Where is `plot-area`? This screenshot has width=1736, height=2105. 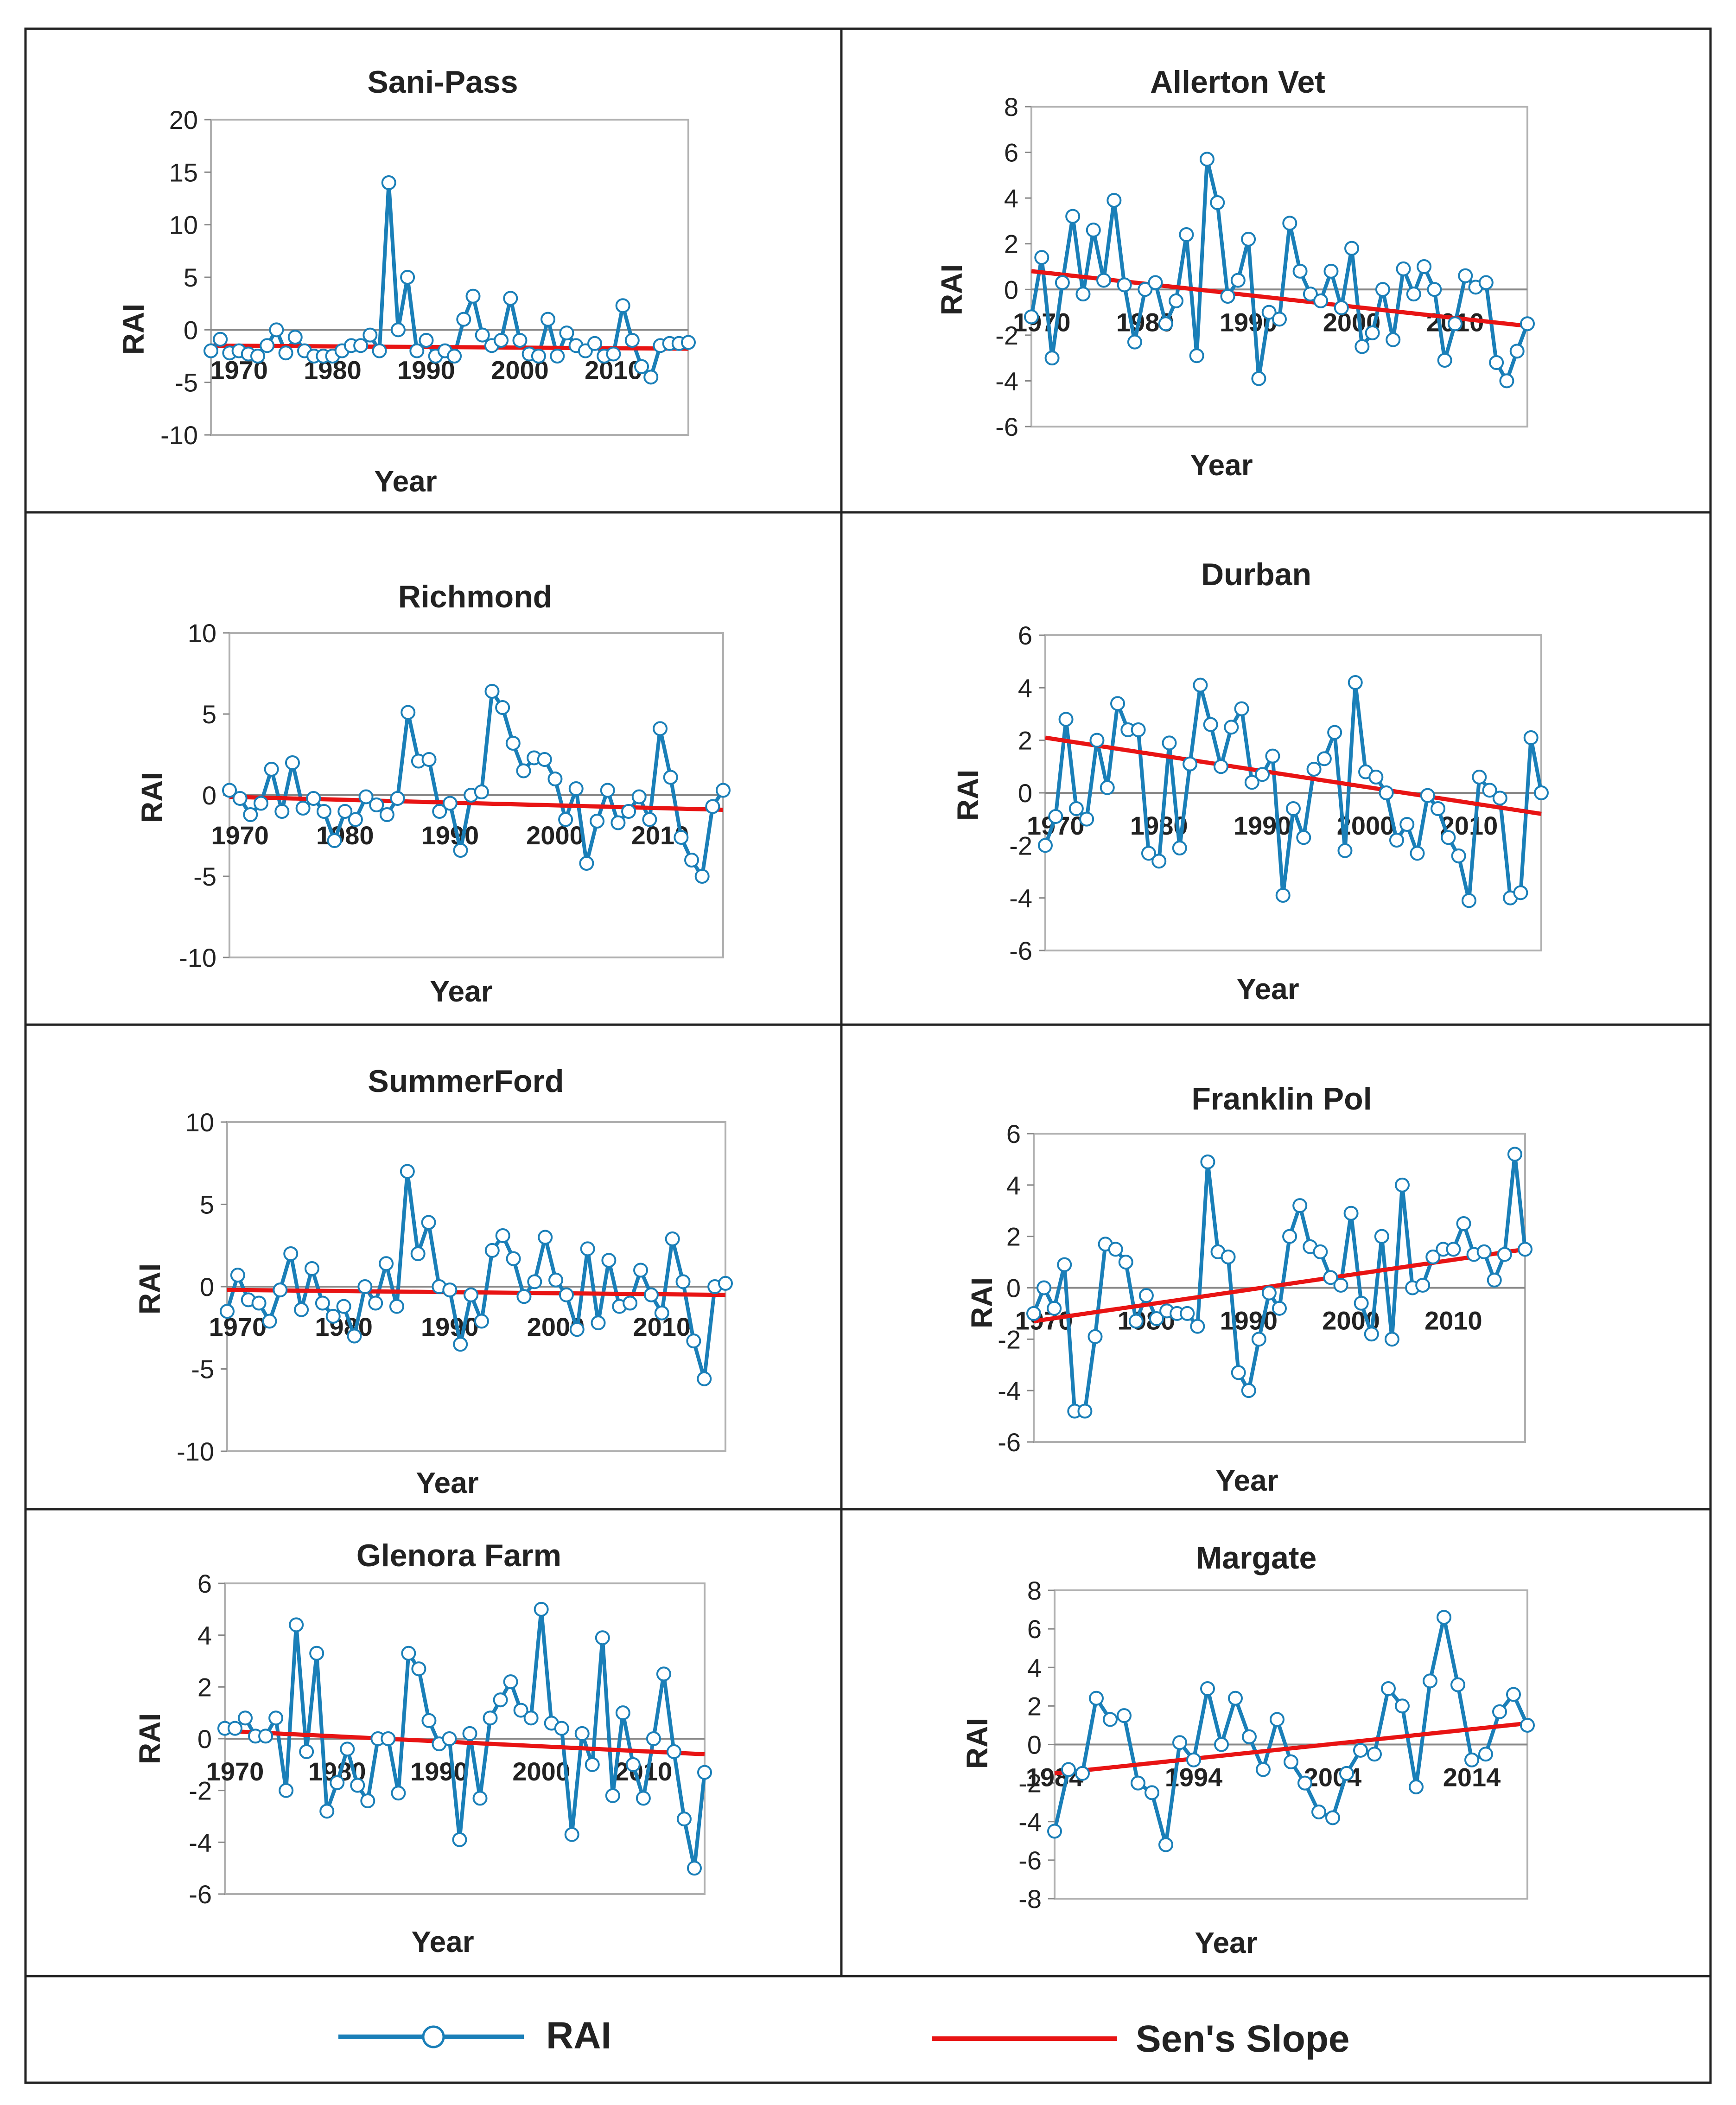 plot-area is located at coordinates (1279, 267).